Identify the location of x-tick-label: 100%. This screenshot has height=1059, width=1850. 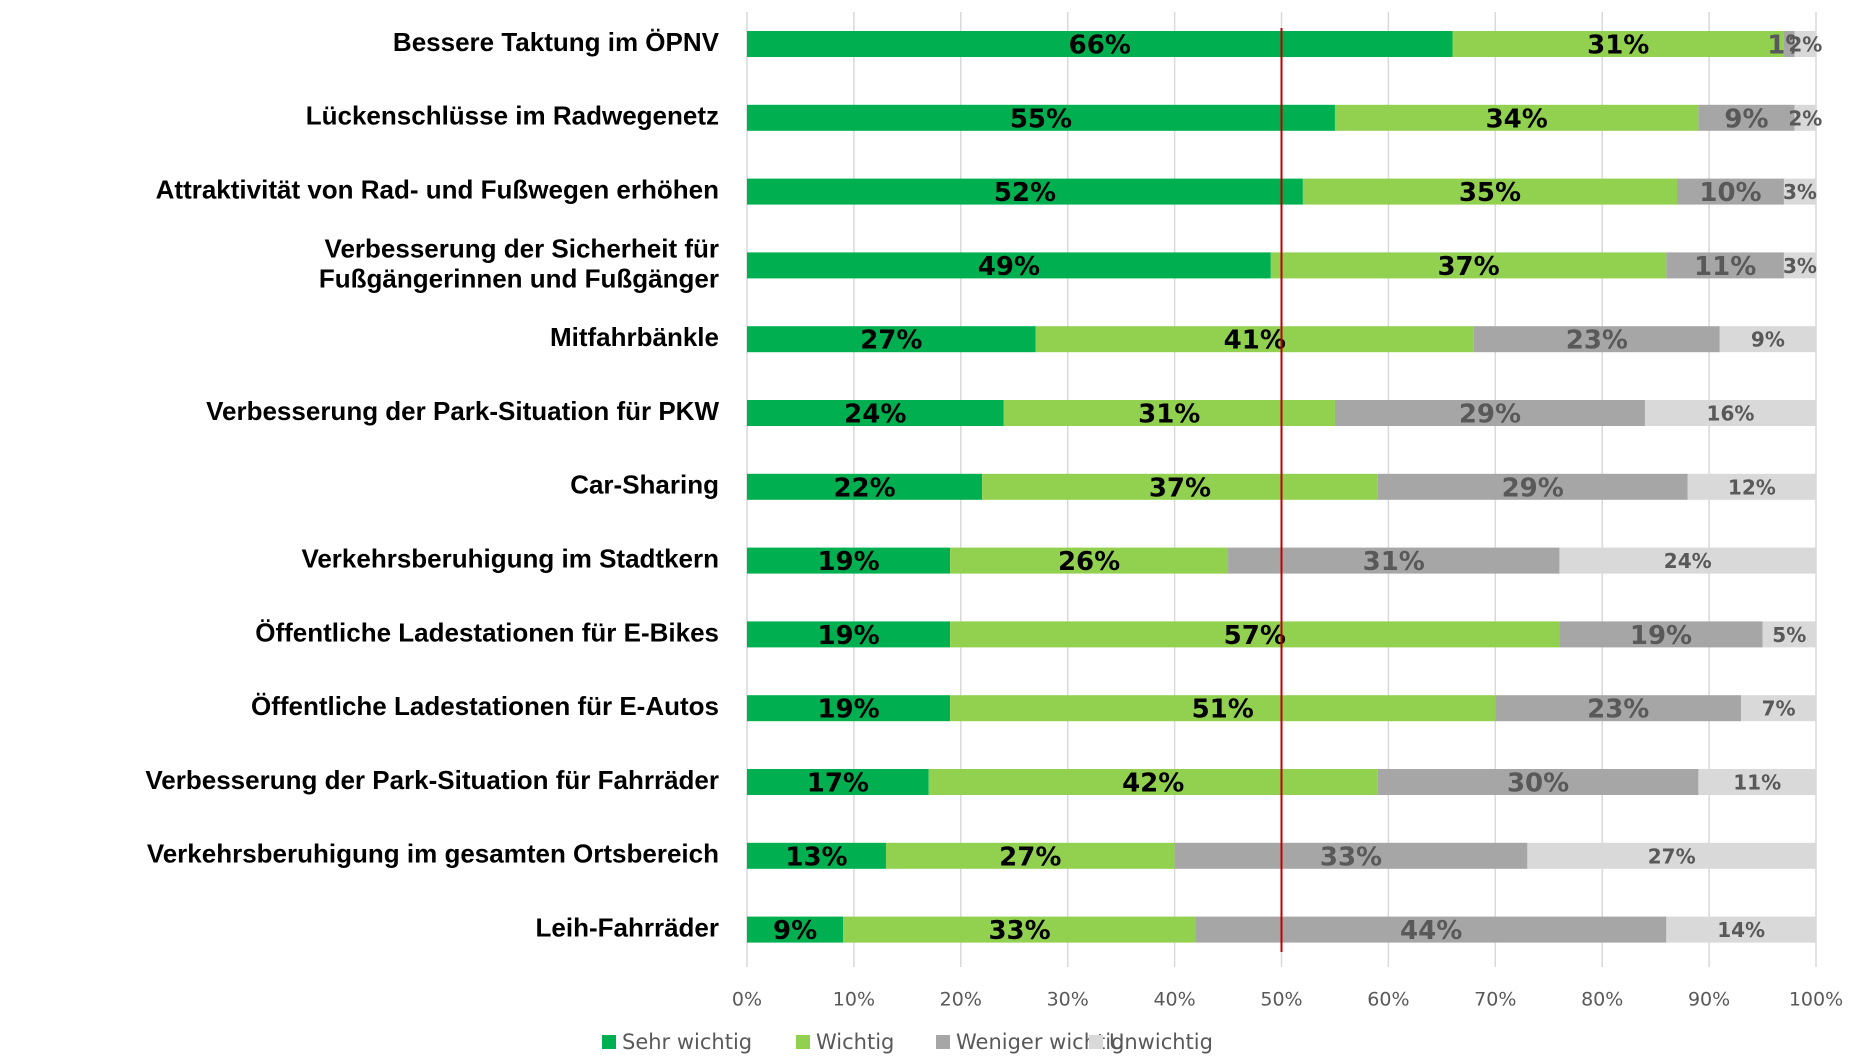
(1816, 1000).